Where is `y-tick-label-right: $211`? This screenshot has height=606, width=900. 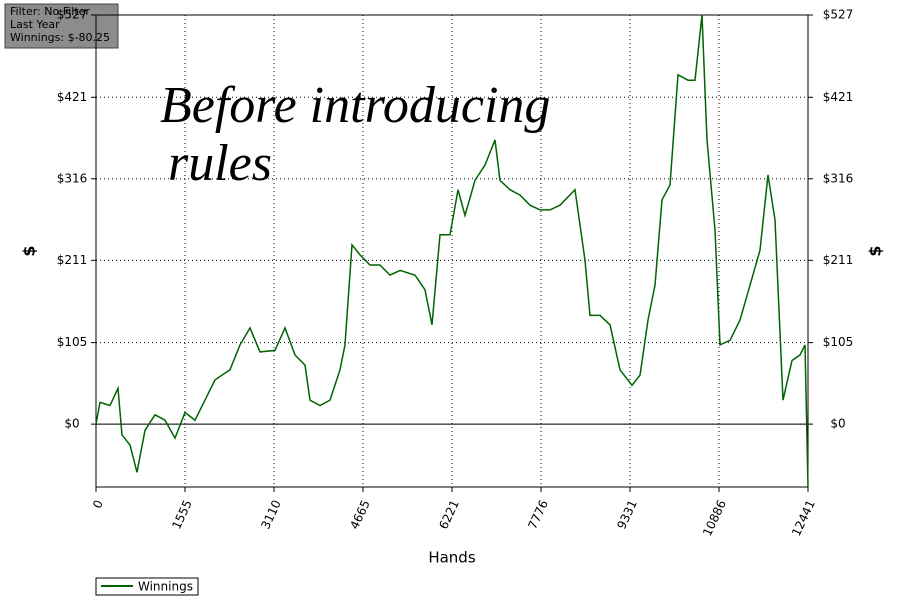
y-tick-label-right: $211 is located at coordinates (838, 260).